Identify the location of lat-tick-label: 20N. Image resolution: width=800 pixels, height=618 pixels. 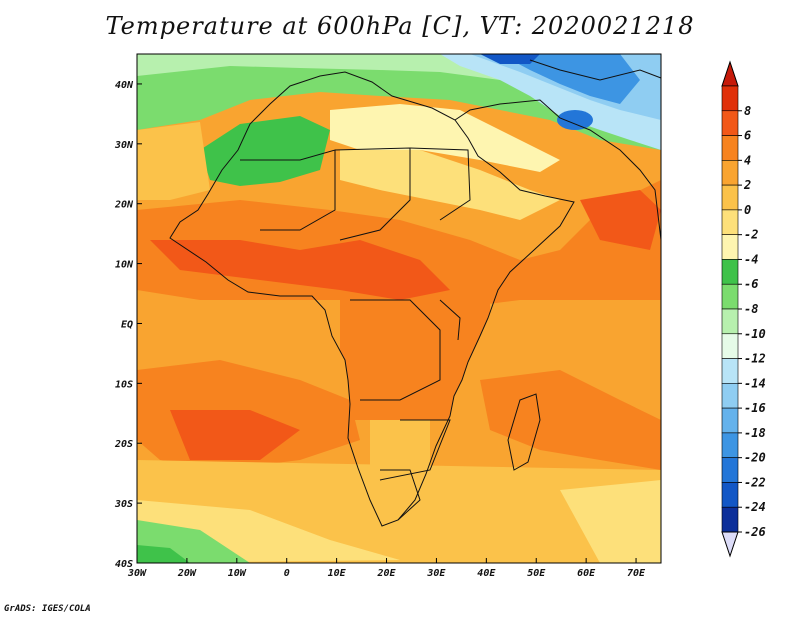
(124, 205).